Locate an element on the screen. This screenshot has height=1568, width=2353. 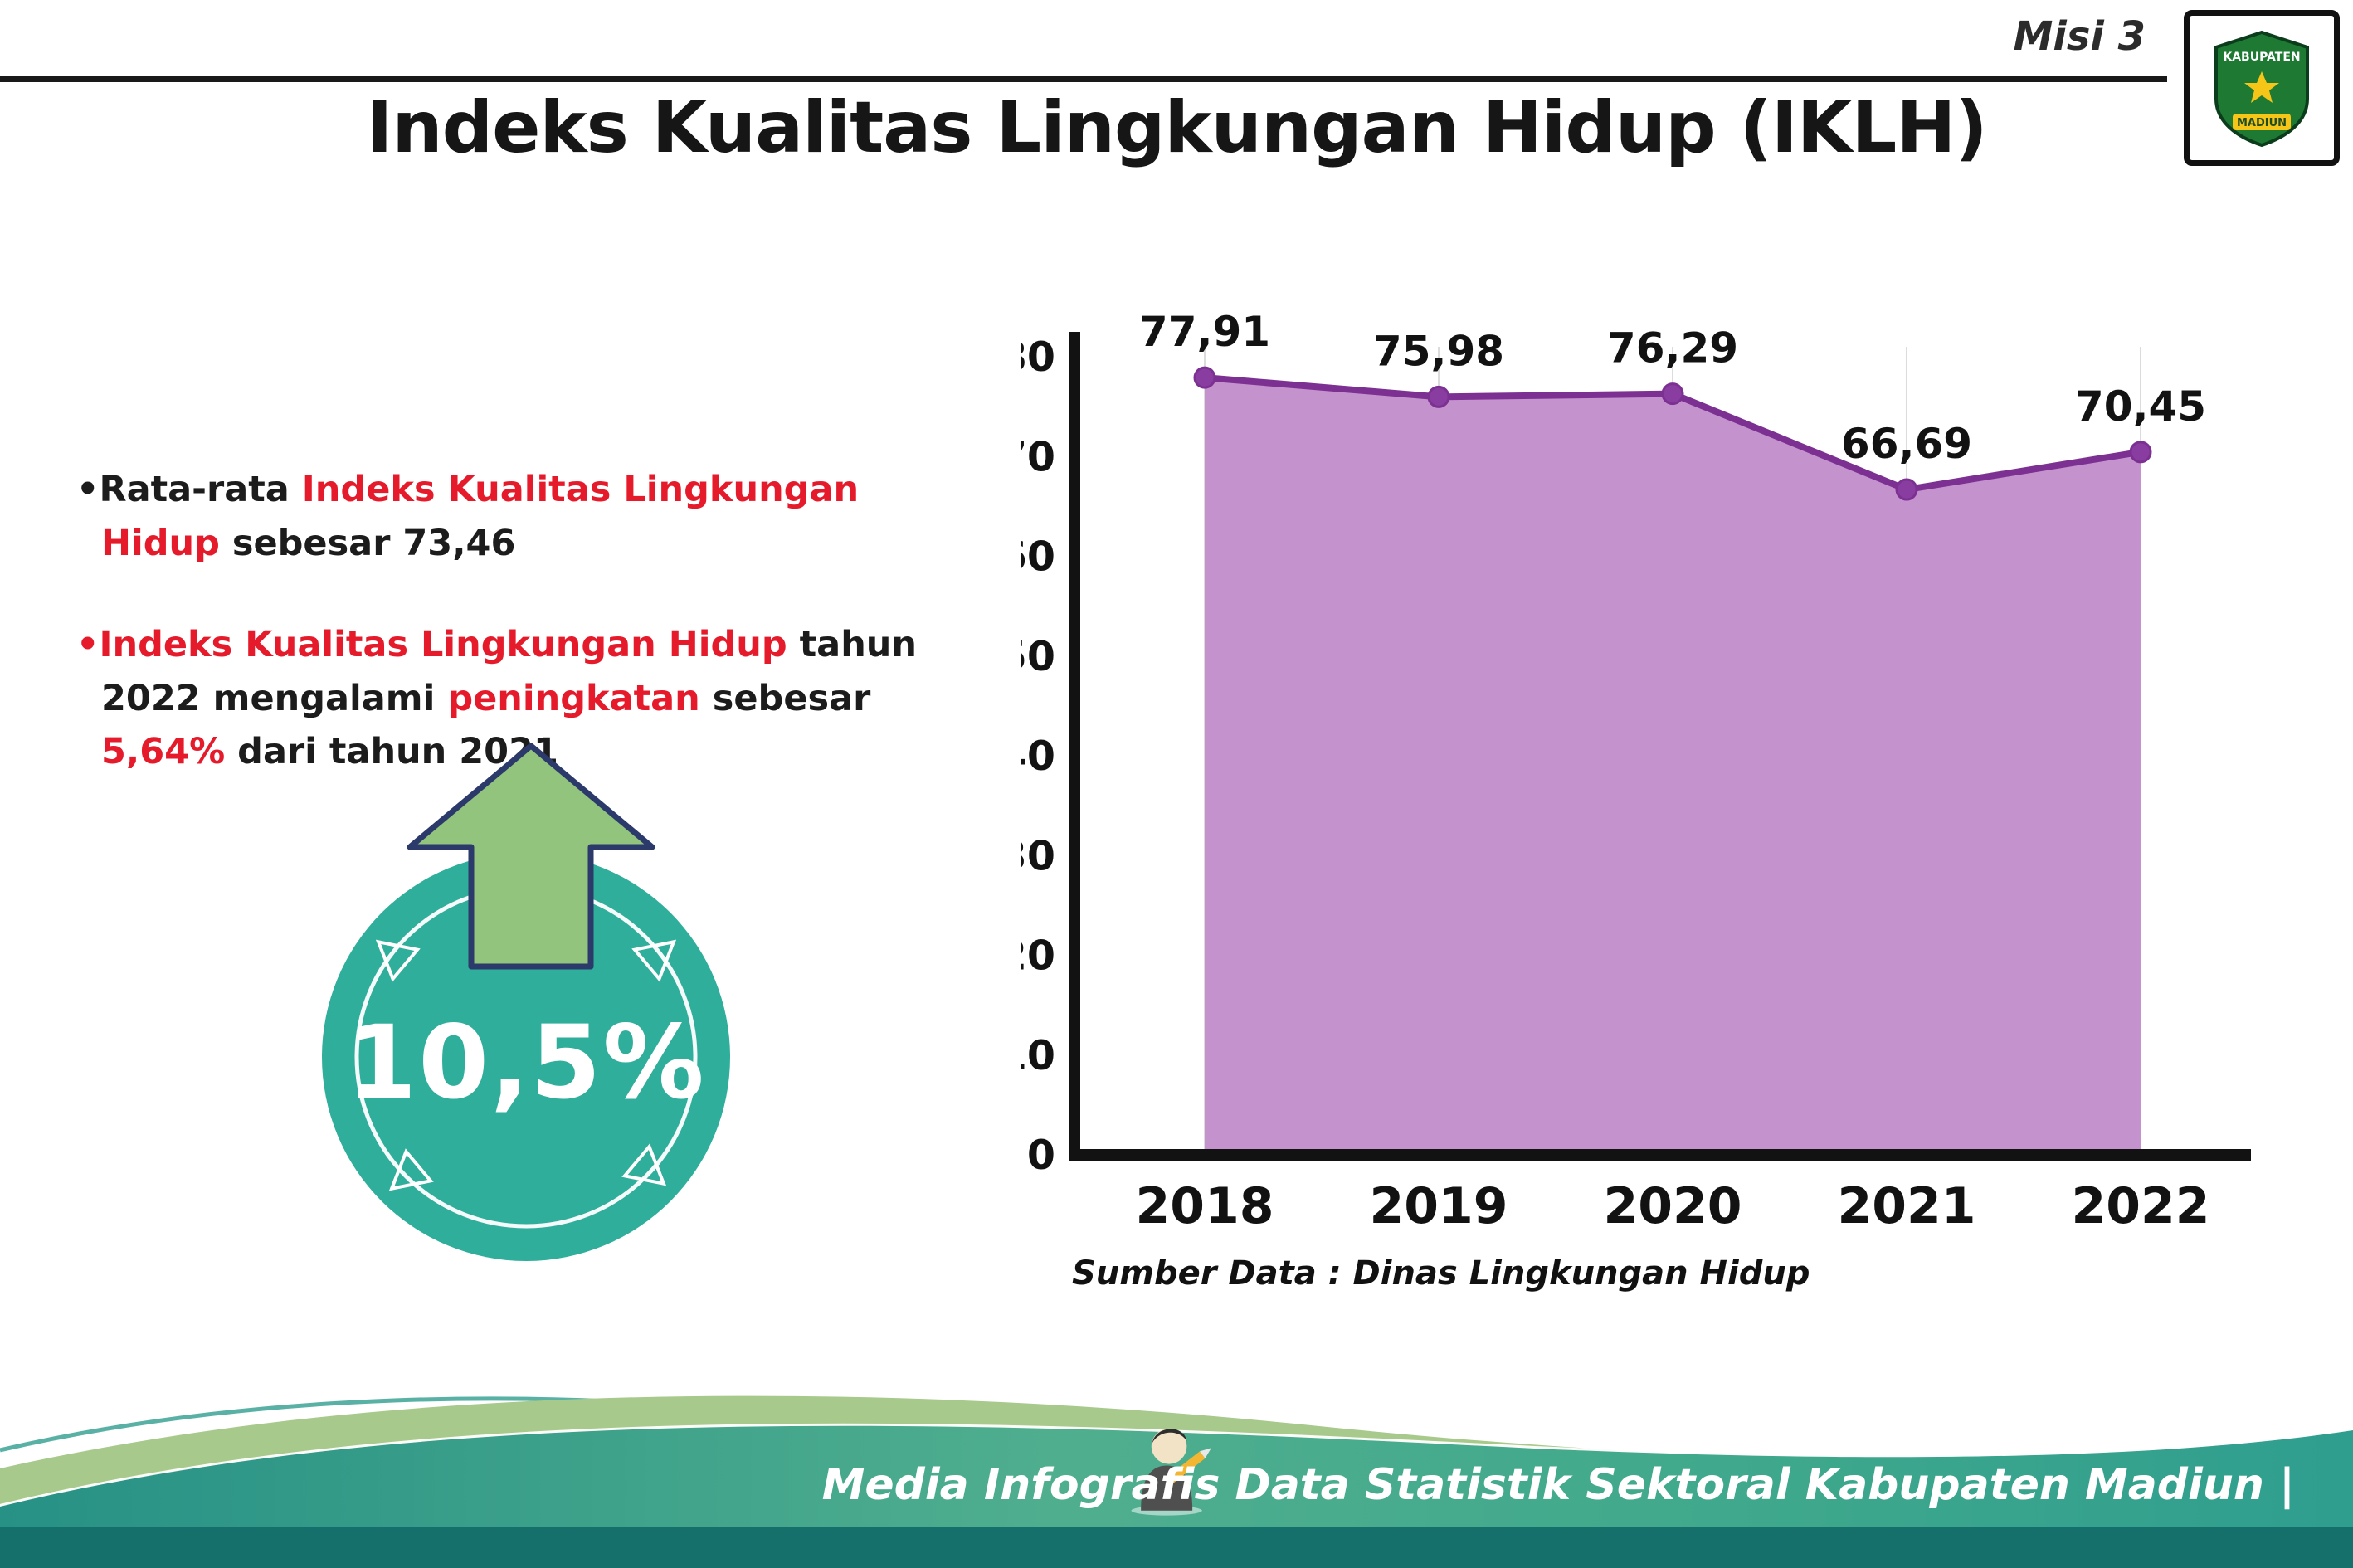
x-axis-label: 2018 is located at coordinates (1205, 1206).